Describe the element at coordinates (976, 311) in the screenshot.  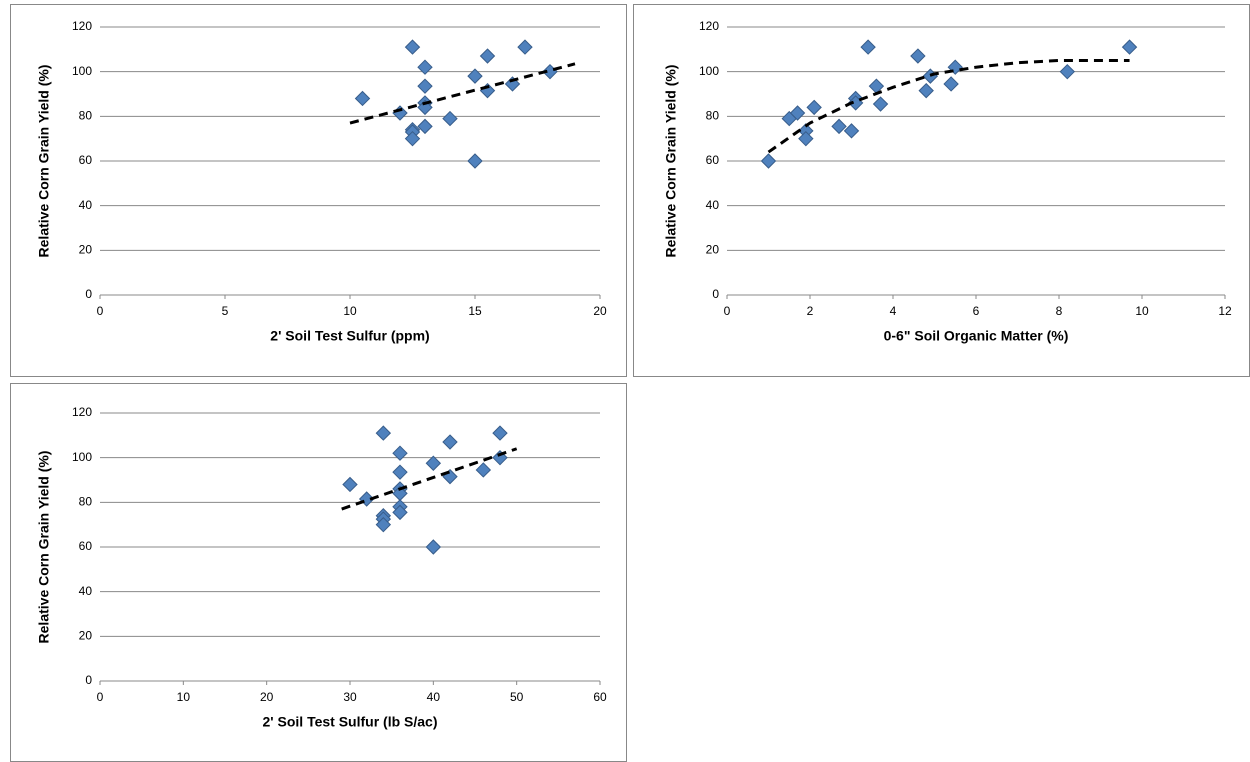
I see `x-tick-label: 6` at that location.